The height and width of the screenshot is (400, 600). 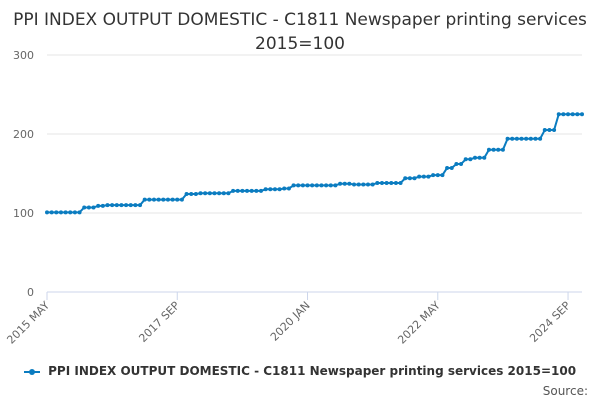 What do you see at coordinates (565, 391) in the screenshot?
I see `source-credit: Source:` at bounding box center [565, 391].